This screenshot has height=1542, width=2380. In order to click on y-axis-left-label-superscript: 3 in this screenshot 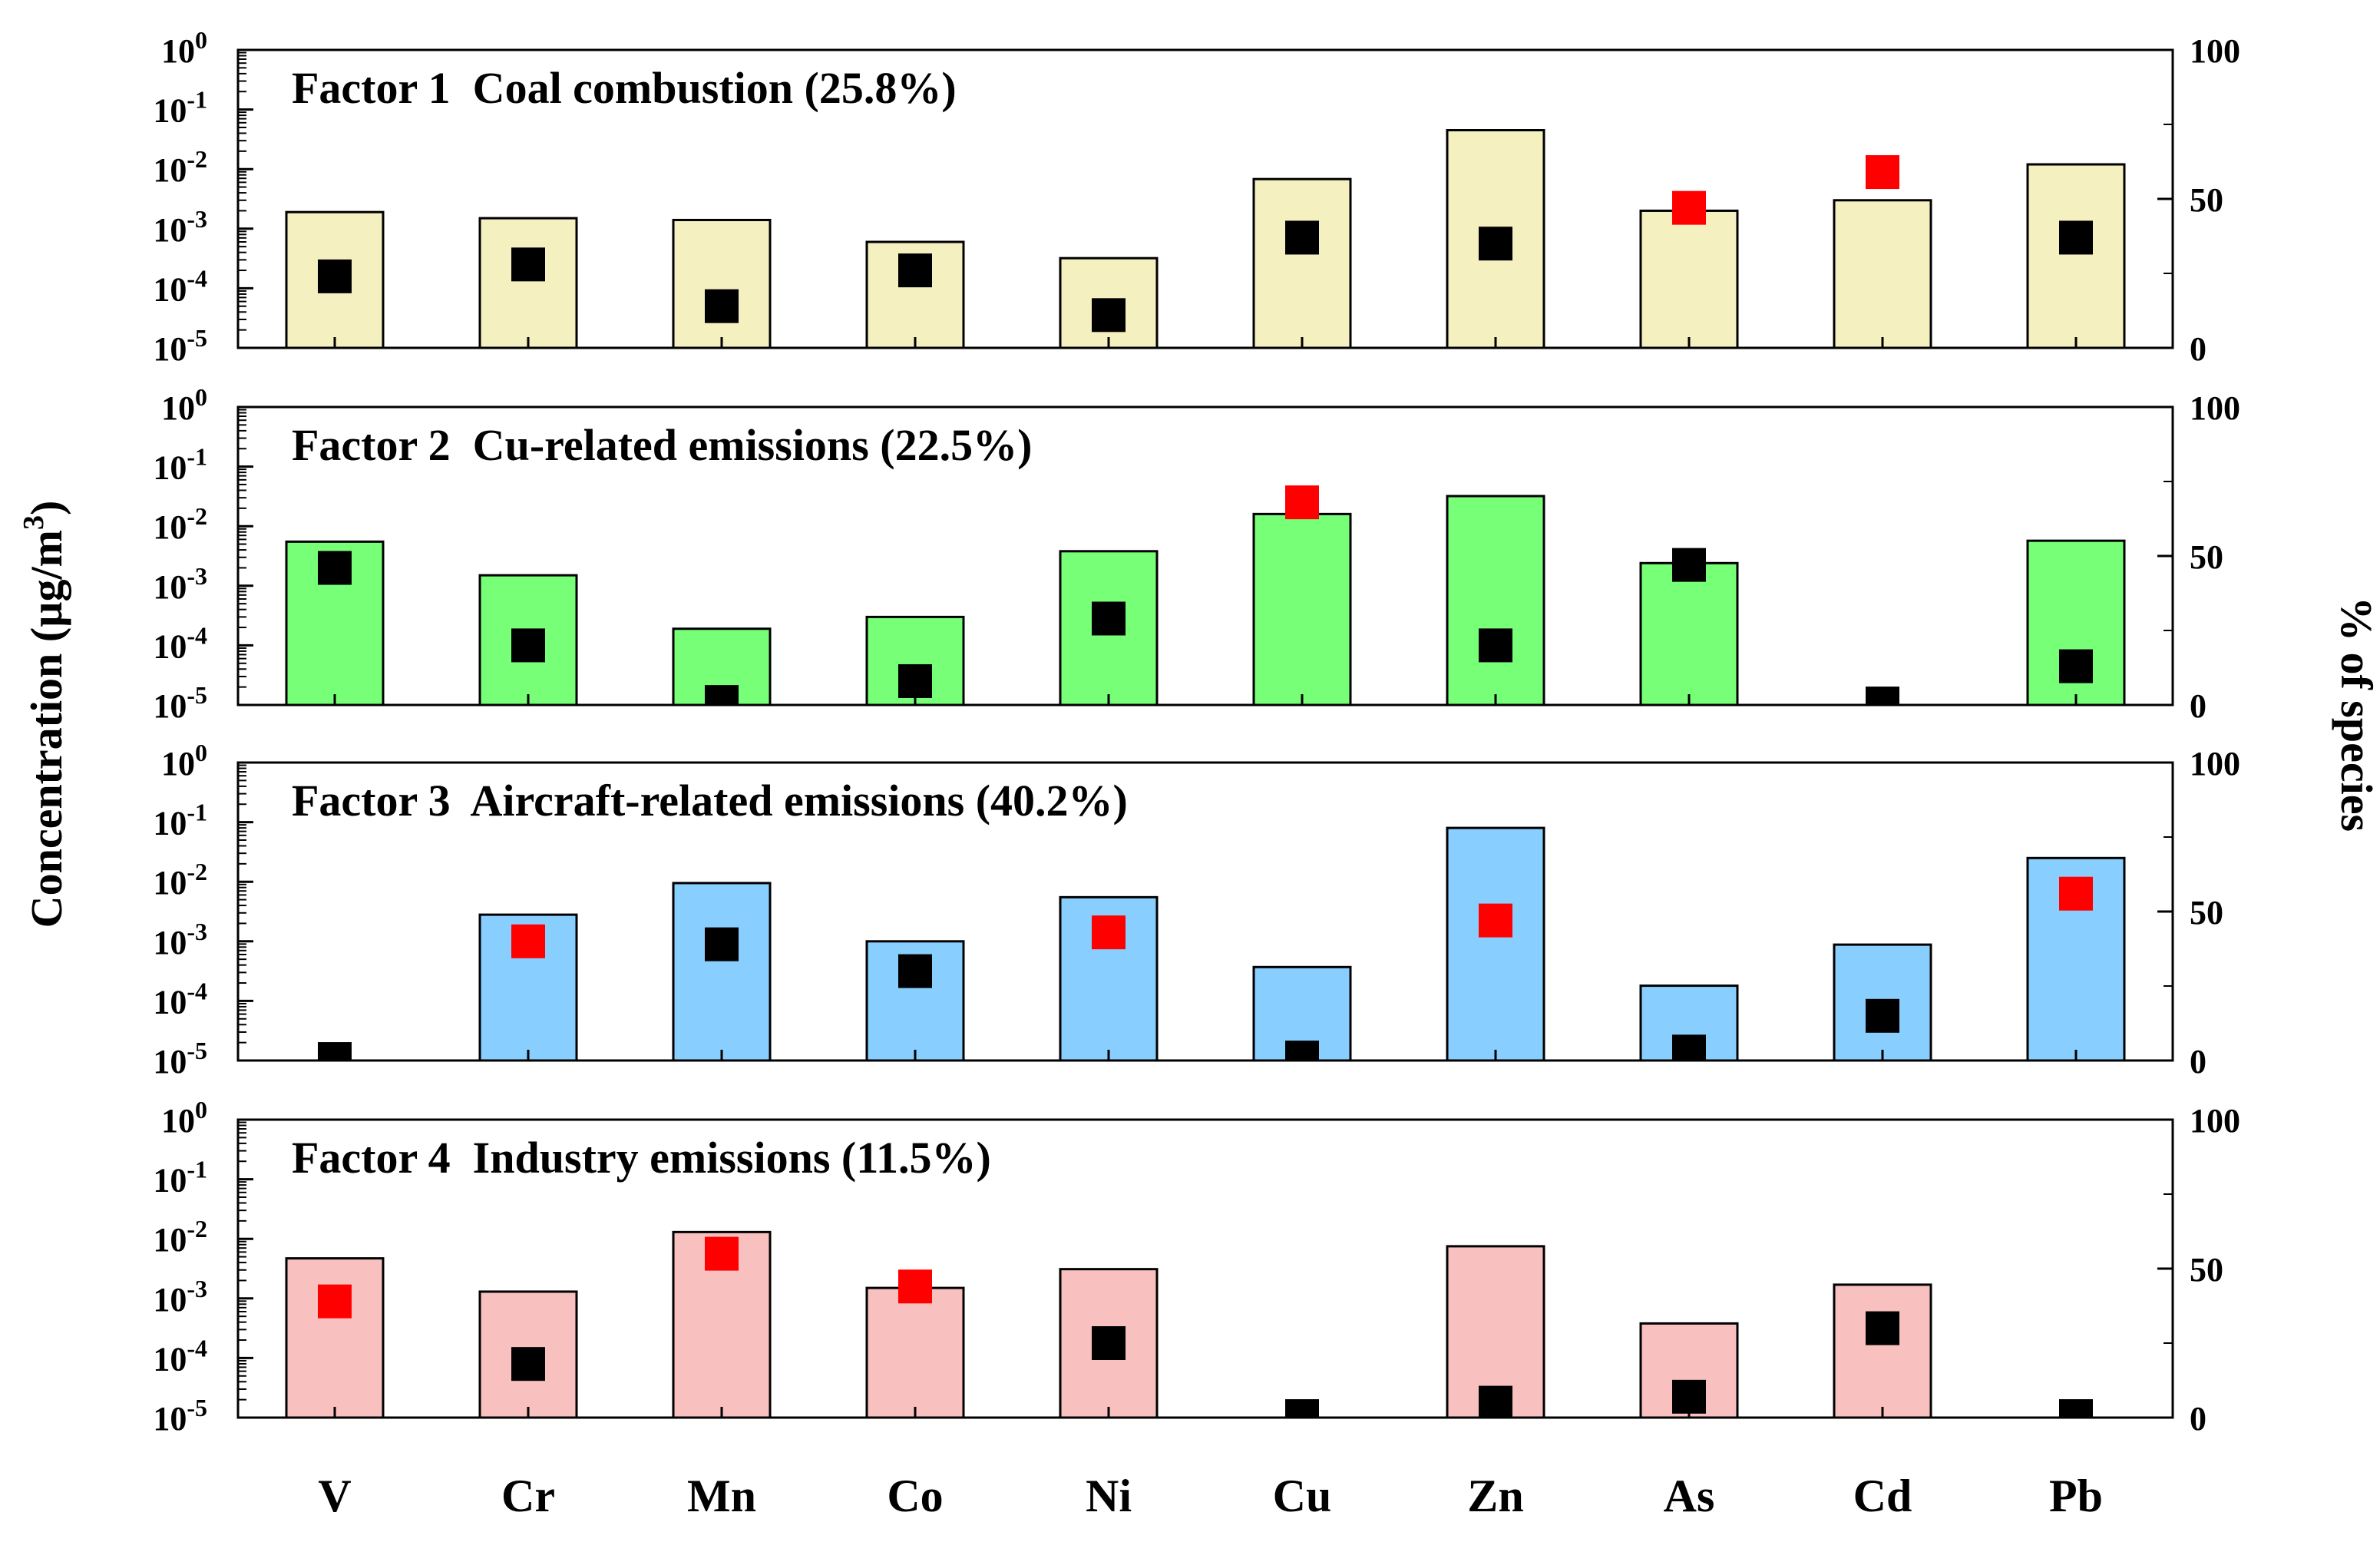, I will do `click(34, 522)`.